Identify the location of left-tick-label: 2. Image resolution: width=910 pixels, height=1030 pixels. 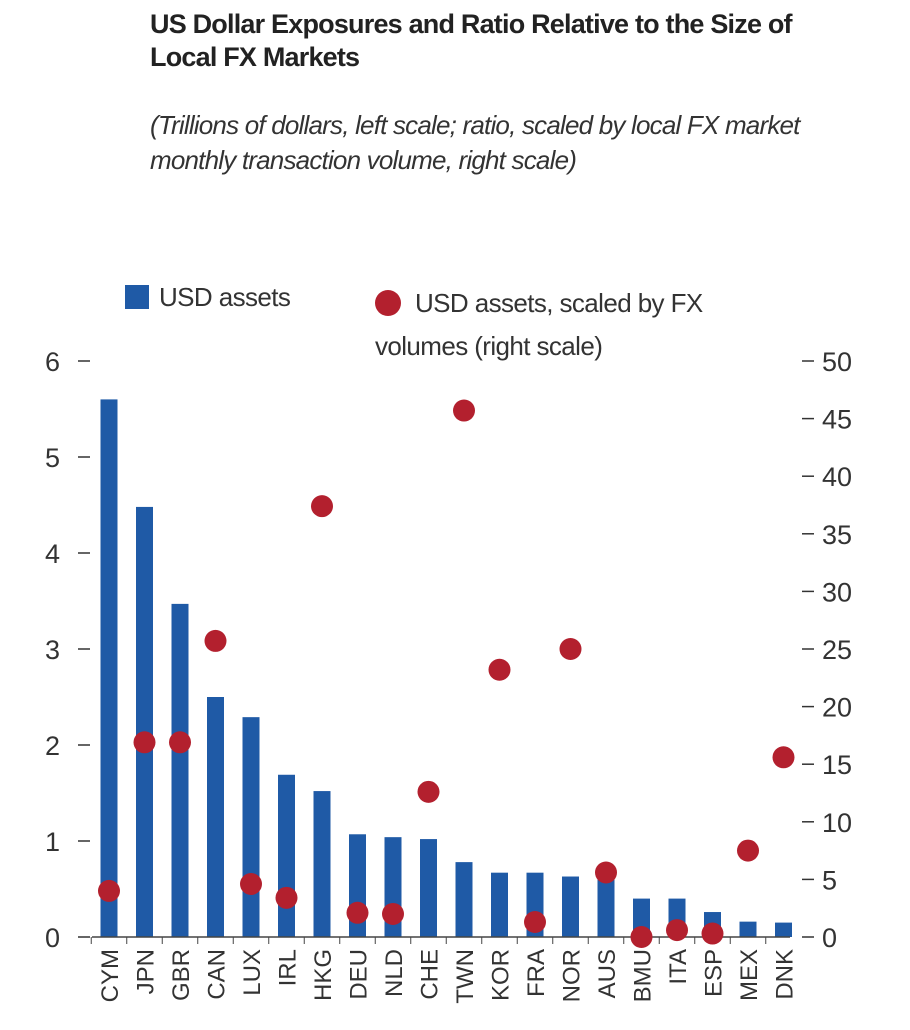
(52, 746).